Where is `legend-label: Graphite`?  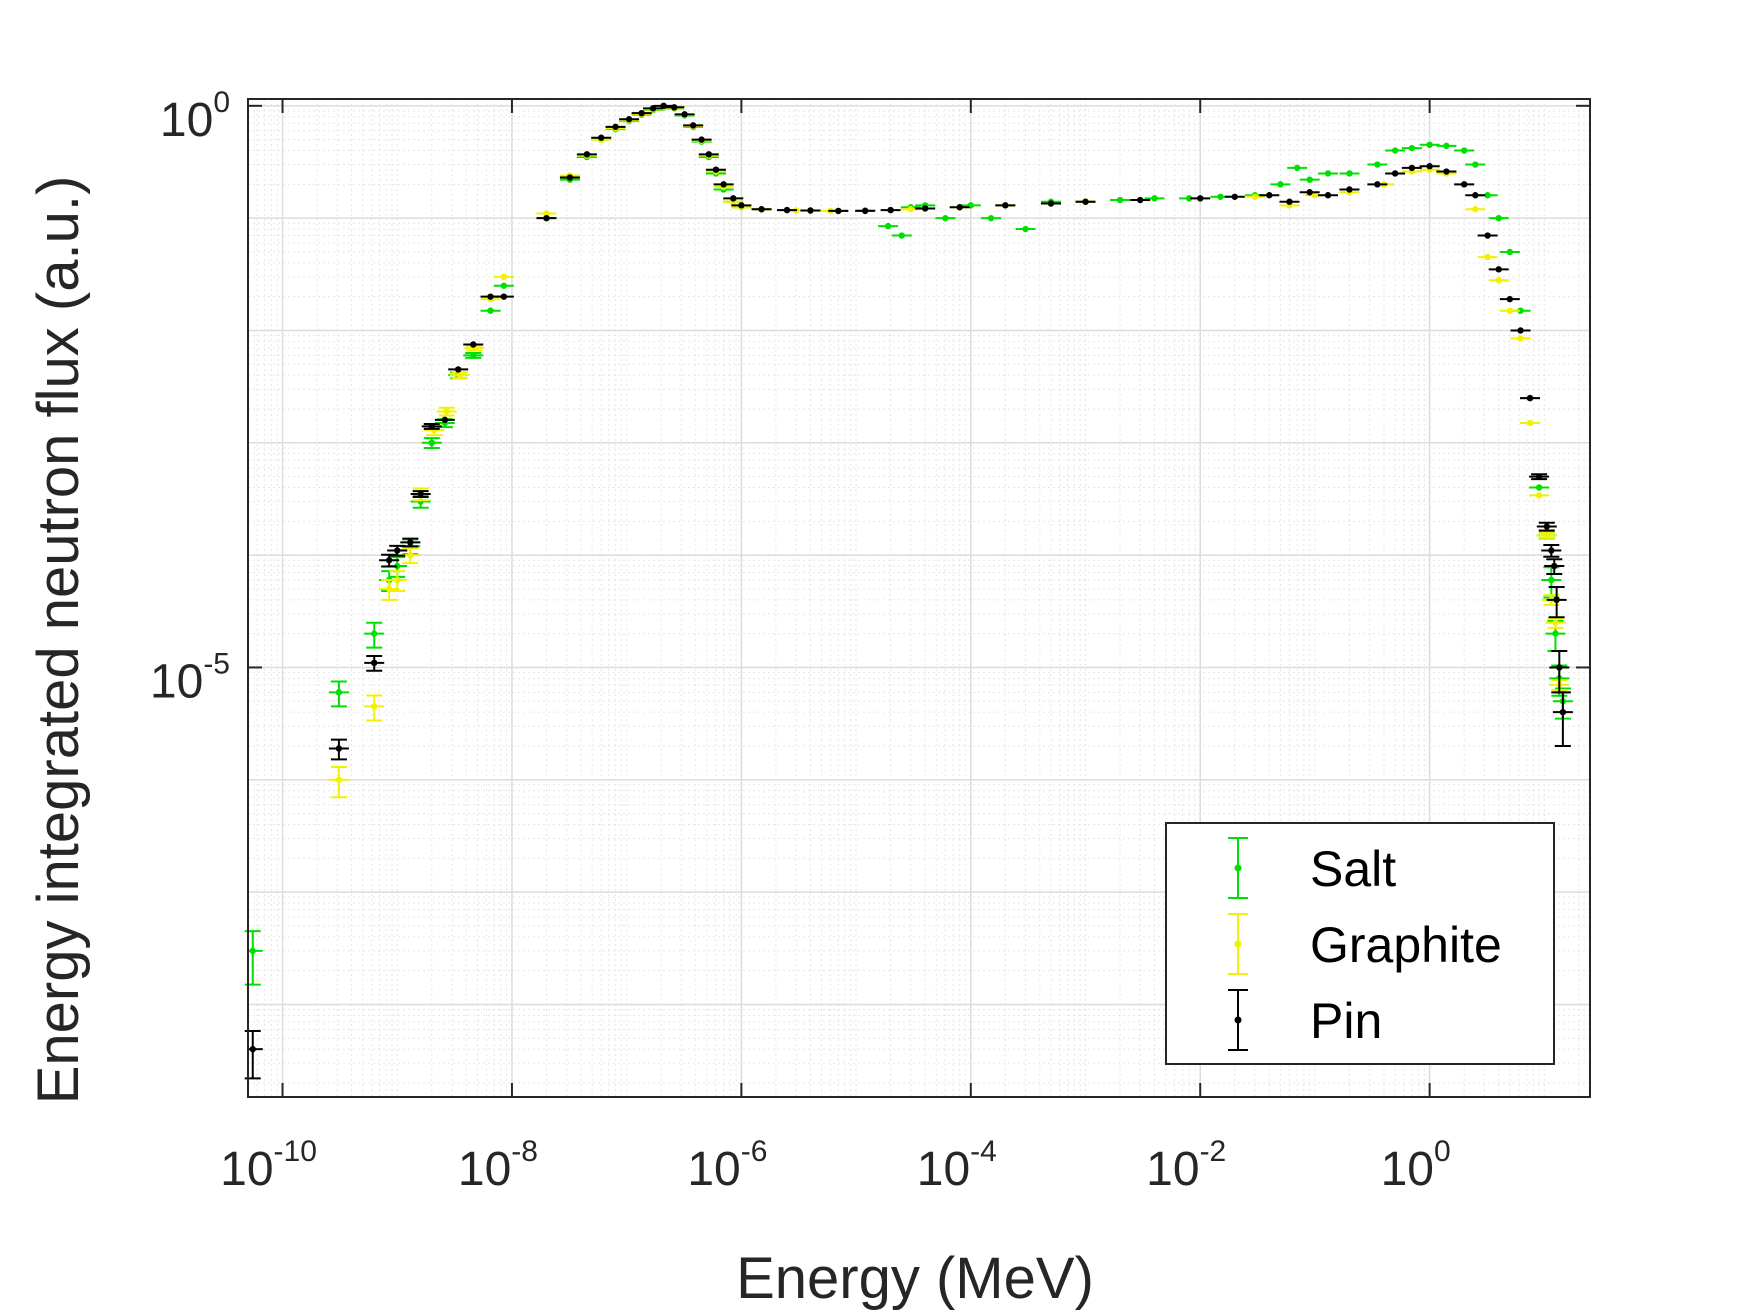 legend-label: Graphite is located at coordinates (1406, 945).